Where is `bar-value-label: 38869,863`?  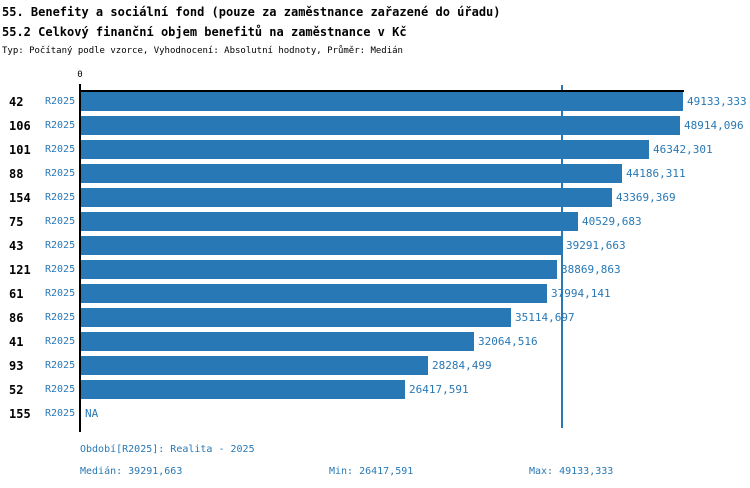
bar-value-label: 38869,863 is located at coordinates (591, 269).